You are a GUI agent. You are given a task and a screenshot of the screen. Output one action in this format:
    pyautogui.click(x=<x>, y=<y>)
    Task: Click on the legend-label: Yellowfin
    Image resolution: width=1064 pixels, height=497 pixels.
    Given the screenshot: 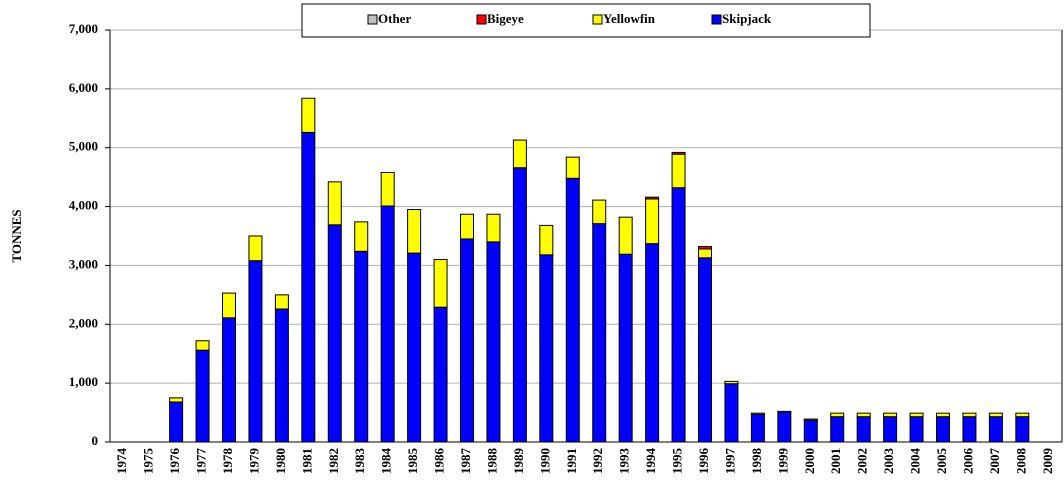 What is the action you would take?
    pyautogui.click(x=629, y=18)
    